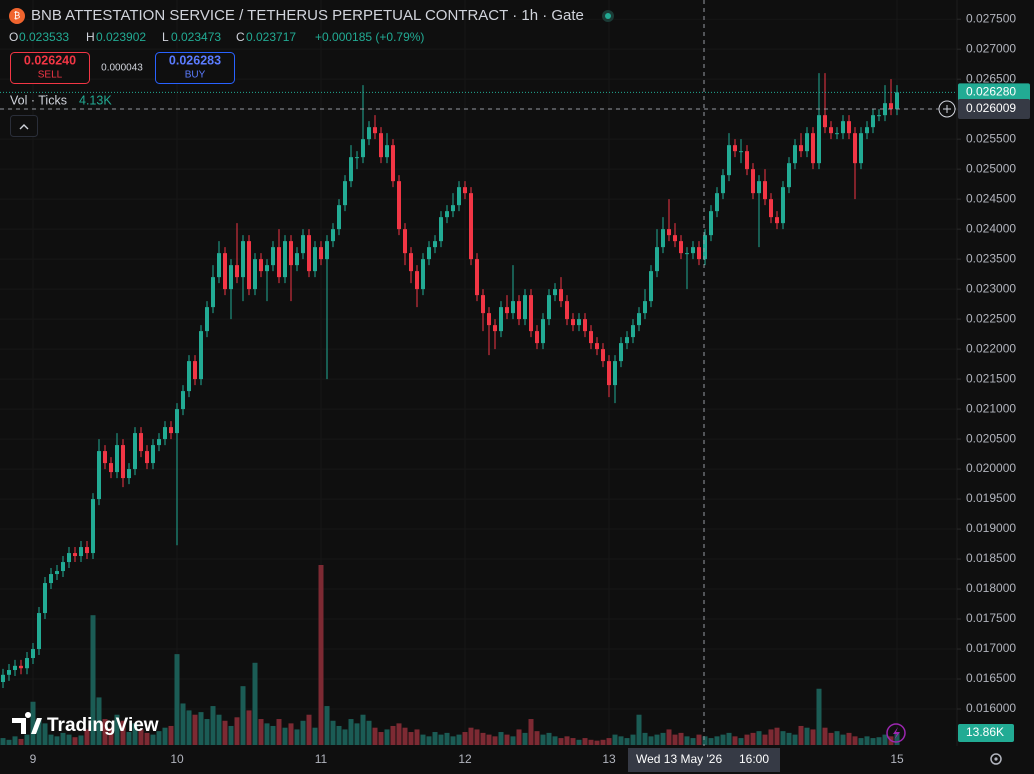  I want to click on buy-price: 0.026283, so click(195, 60).